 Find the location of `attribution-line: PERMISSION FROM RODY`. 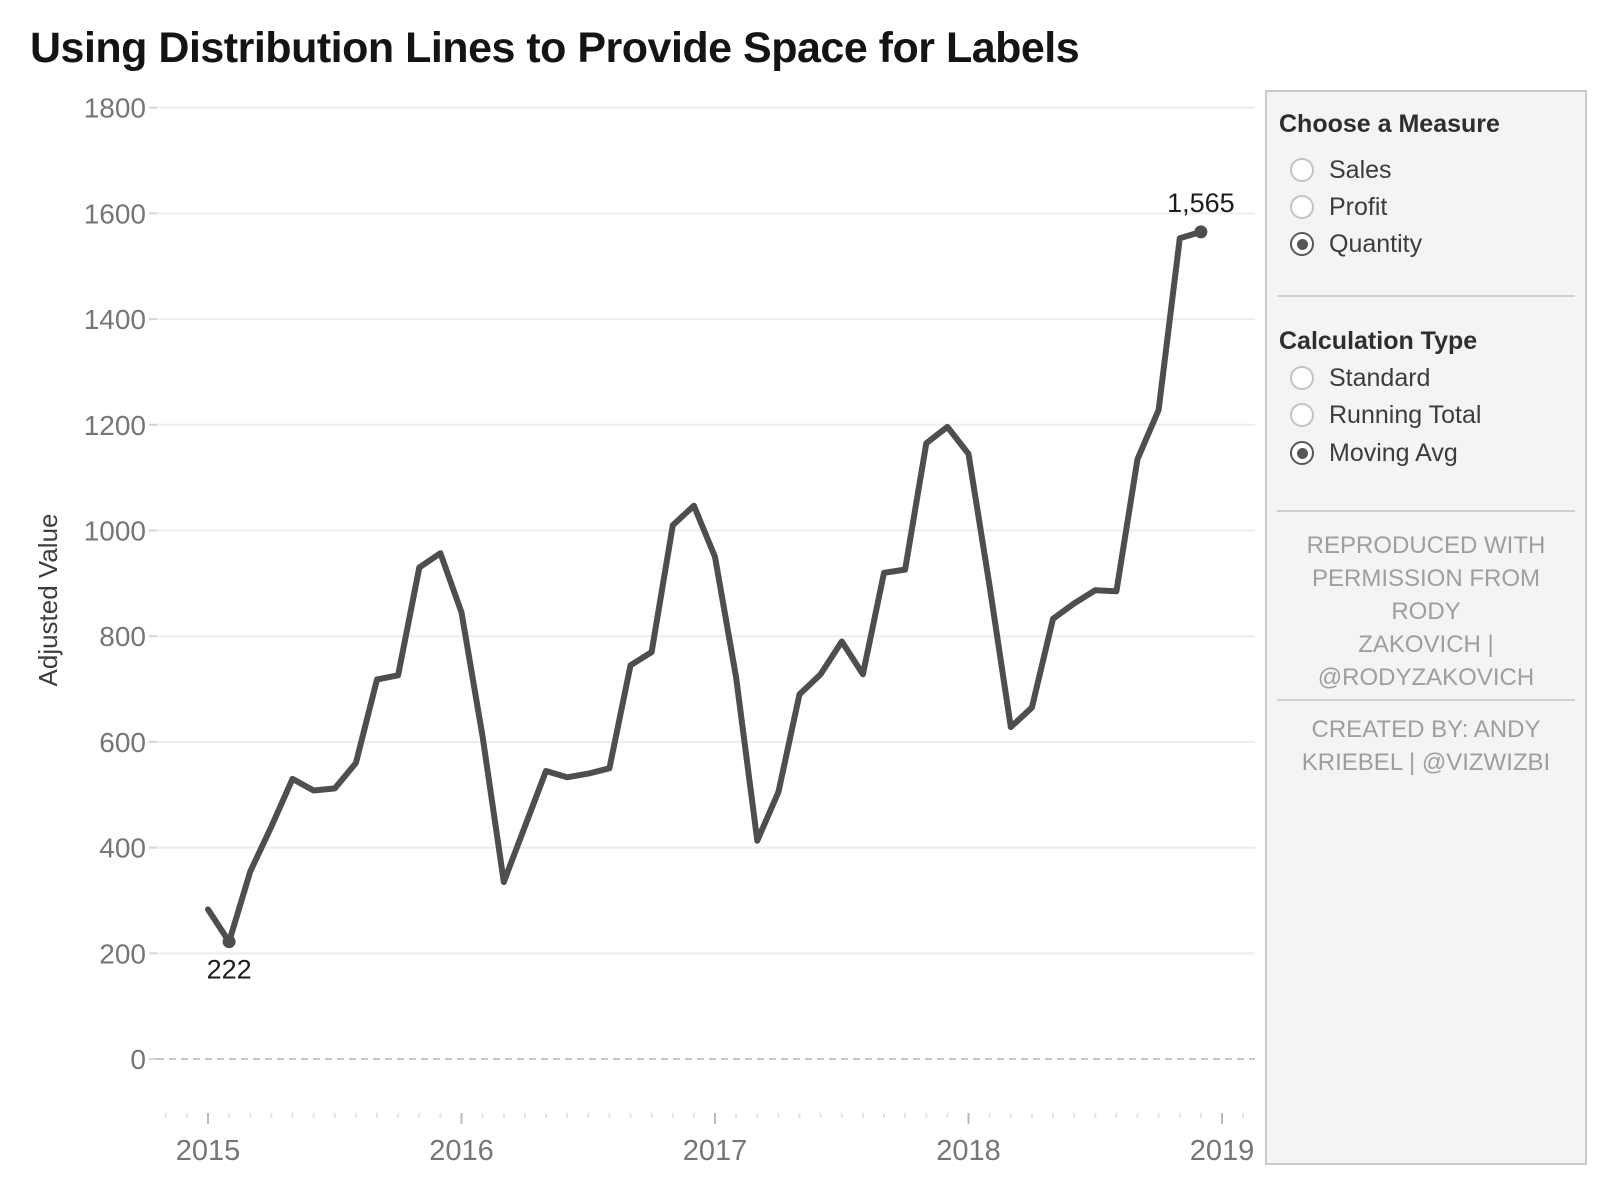

attribution-line: PERMISSION FROM RODY is located at coordinates (1425, 595).